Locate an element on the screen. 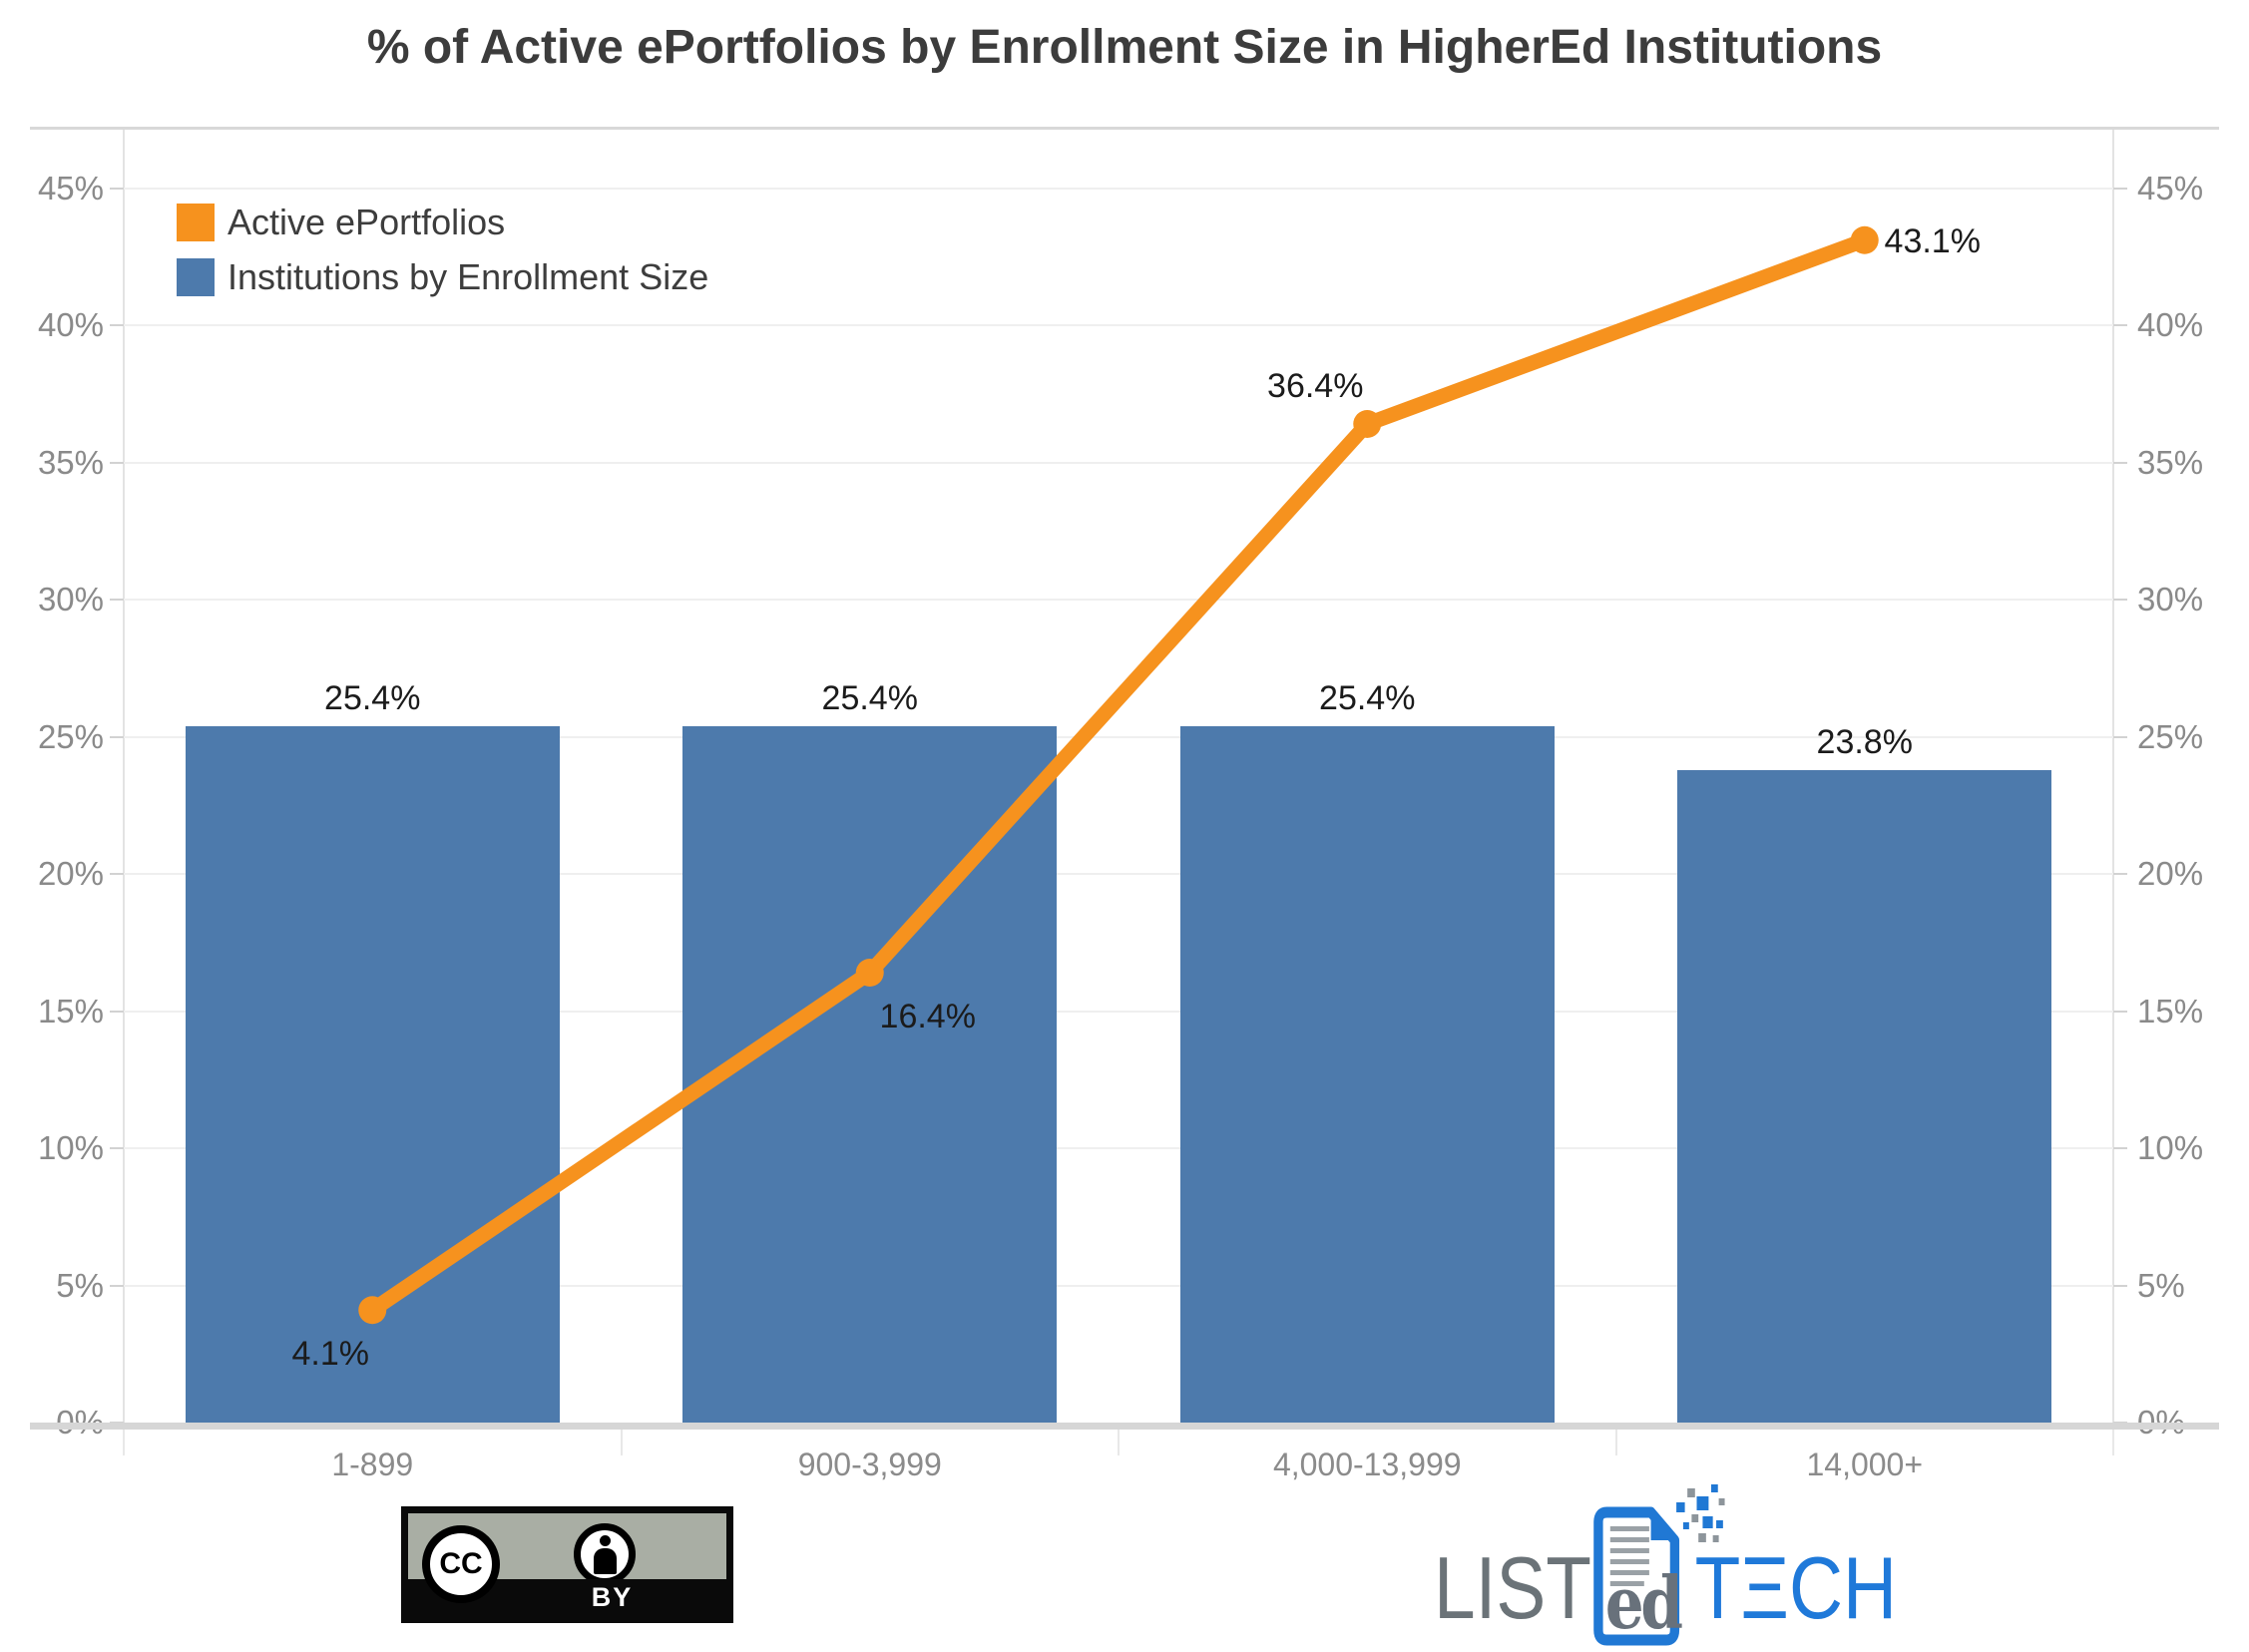 The height and width of the screenshot is (1652, 2249). logo-tech-text: TΞCH is located at coordinates (1796, 1587).